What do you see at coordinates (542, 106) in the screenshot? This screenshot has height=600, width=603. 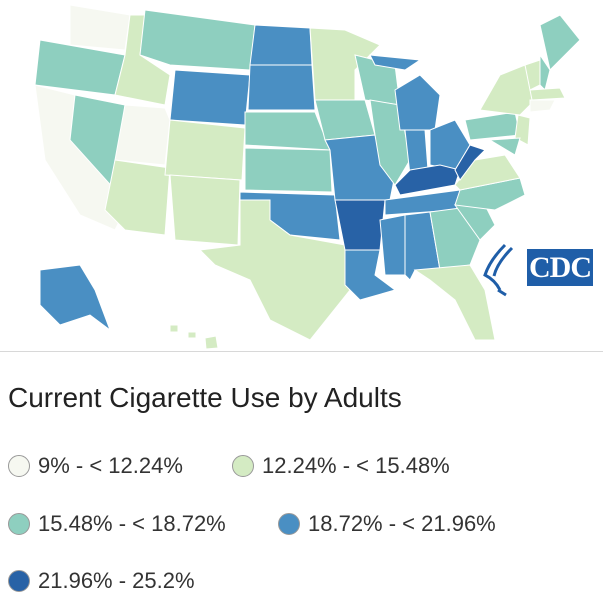 I see `state-ct` at bounding box center [542, 106].